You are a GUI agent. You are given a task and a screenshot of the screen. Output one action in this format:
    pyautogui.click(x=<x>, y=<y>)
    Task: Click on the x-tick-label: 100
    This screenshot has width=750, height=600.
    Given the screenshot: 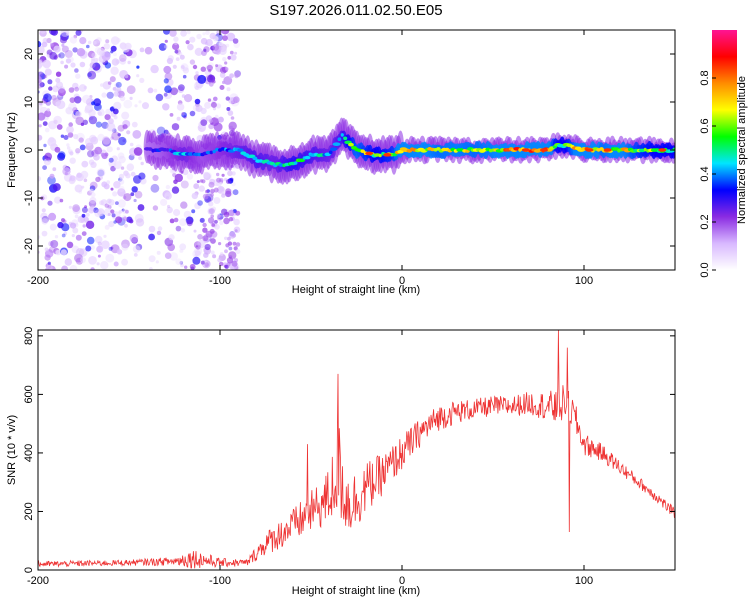 What is the action you would take?
    pyautogui.click(x=584, y=581)
    